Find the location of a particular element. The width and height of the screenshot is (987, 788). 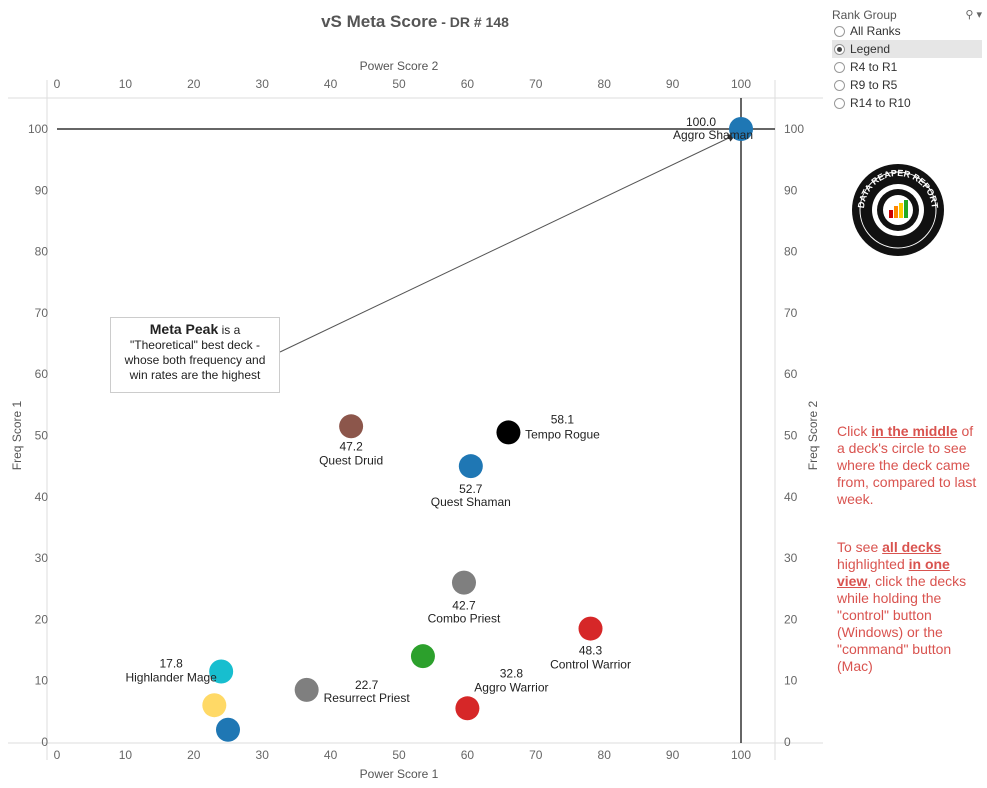

y-tick-label-right: 100 is located at coordinates (794, 129).